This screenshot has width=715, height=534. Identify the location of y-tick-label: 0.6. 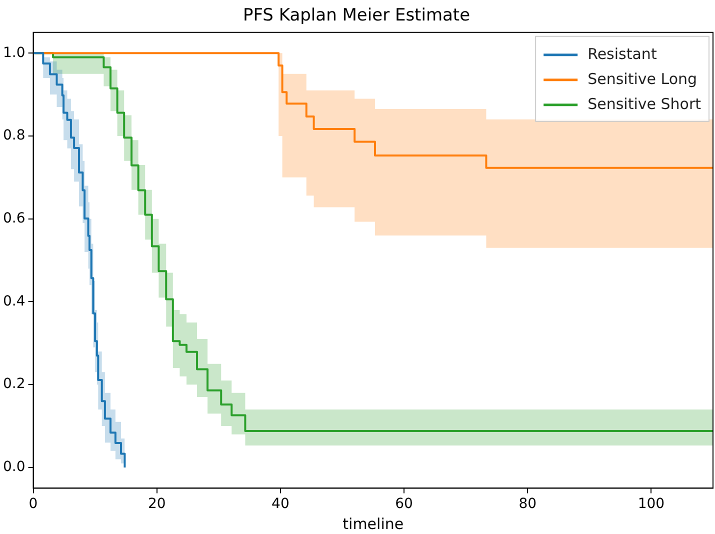
(14, 218).